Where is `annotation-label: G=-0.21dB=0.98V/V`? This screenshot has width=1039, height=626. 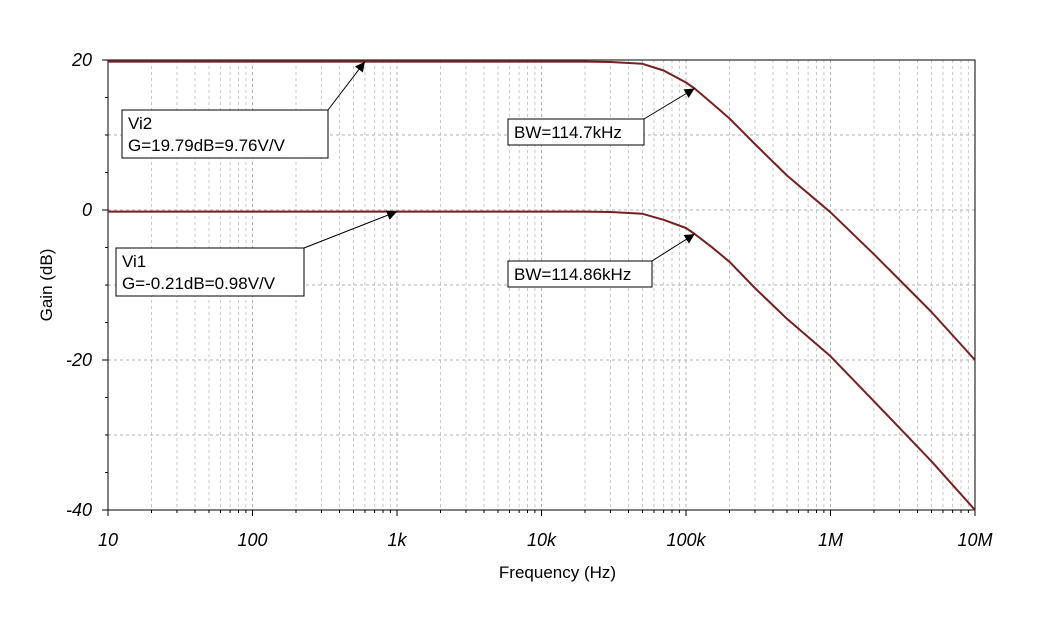
annotation-label: G=-0.21dB=0.98V/V is located at coordinates (199, 283).